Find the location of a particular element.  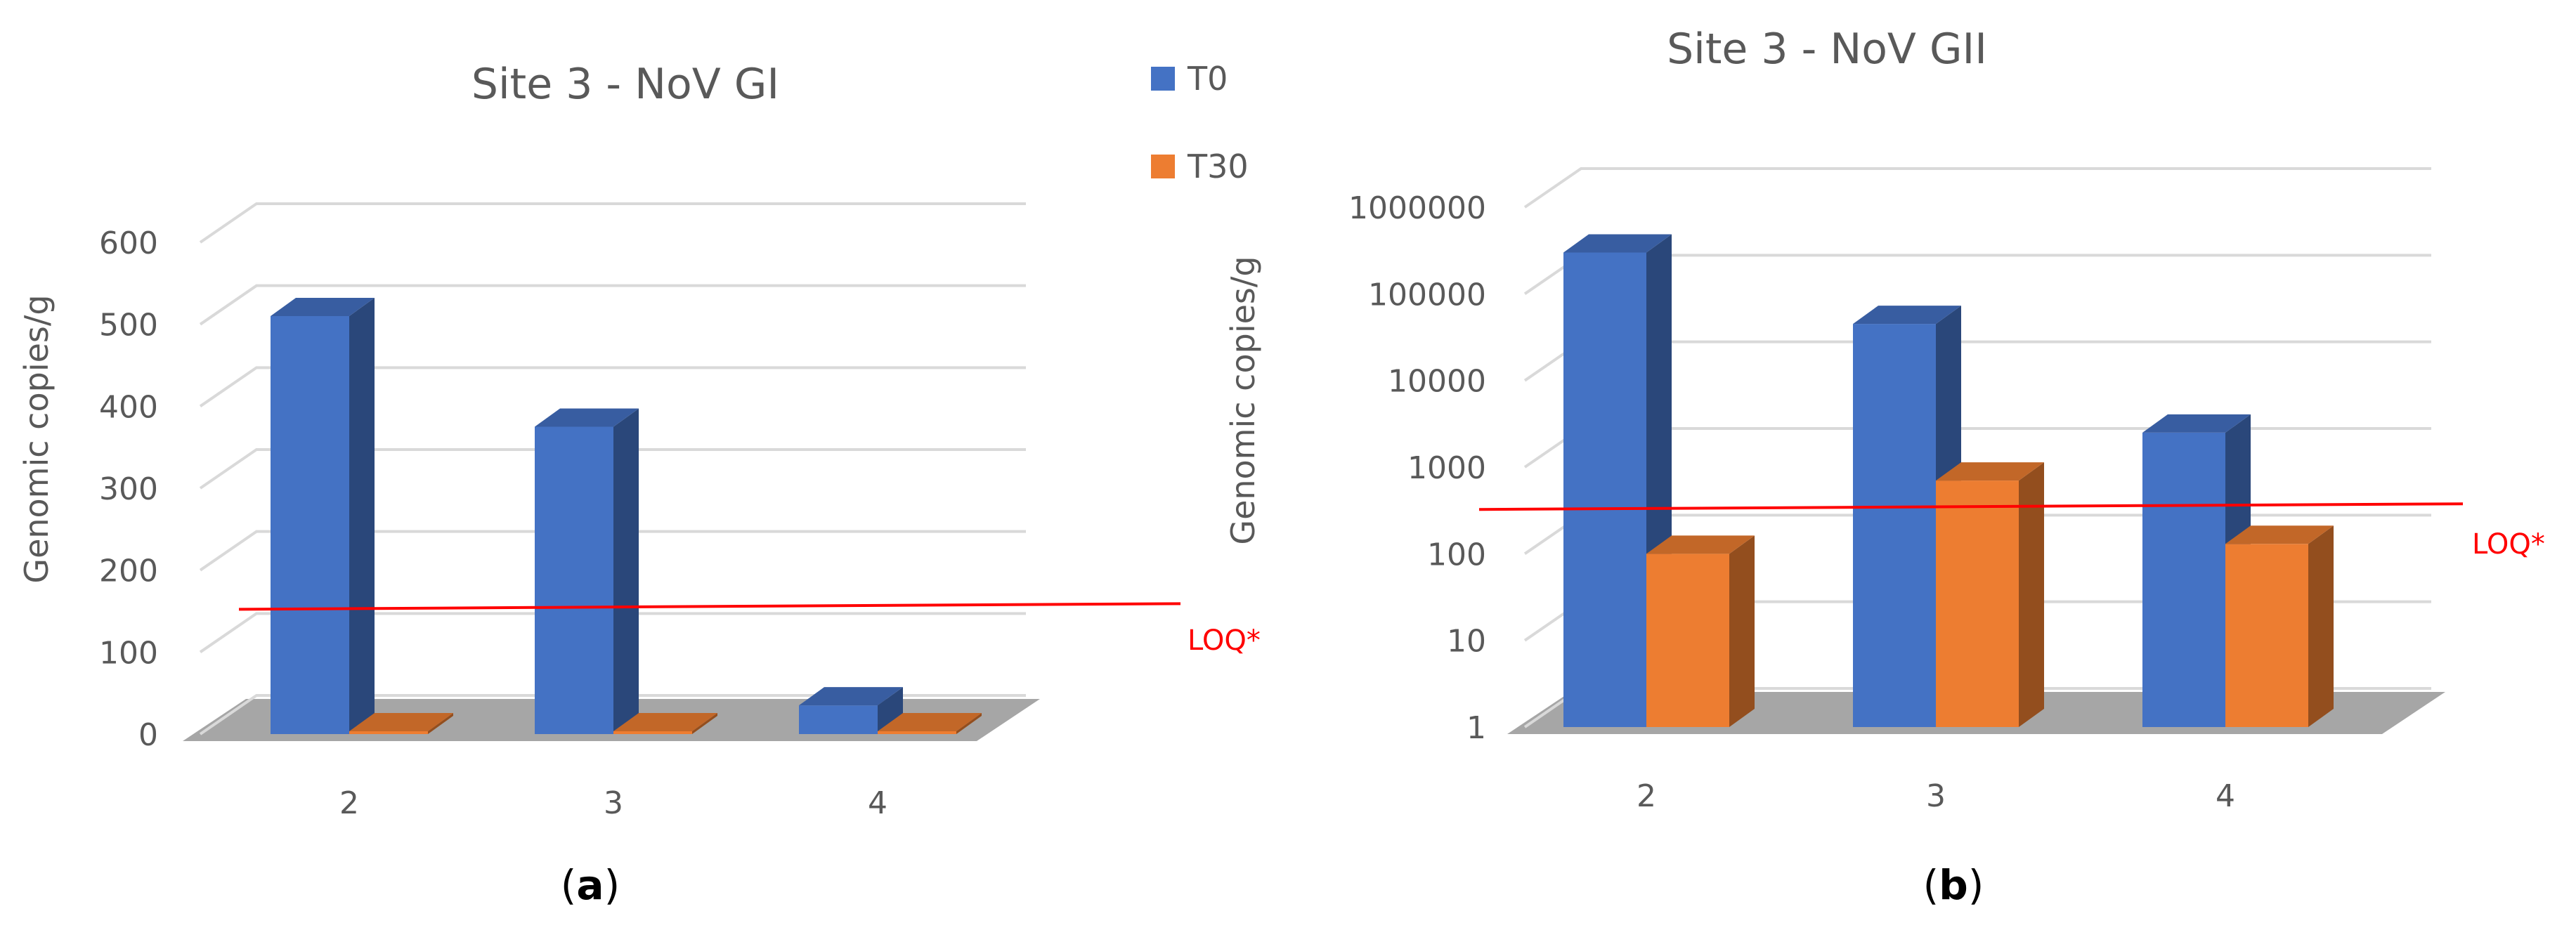

panel-label-letter: a is located at coordinates (590, 885).